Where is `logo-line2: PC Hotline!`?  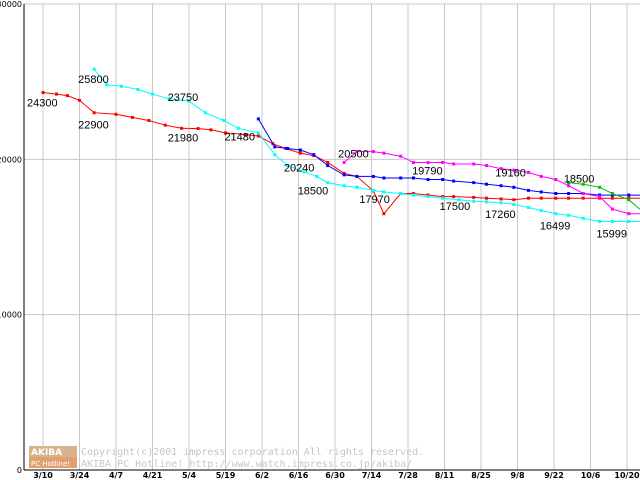 logo-line2: PC Hotline! is located at coordinates (50, 464).